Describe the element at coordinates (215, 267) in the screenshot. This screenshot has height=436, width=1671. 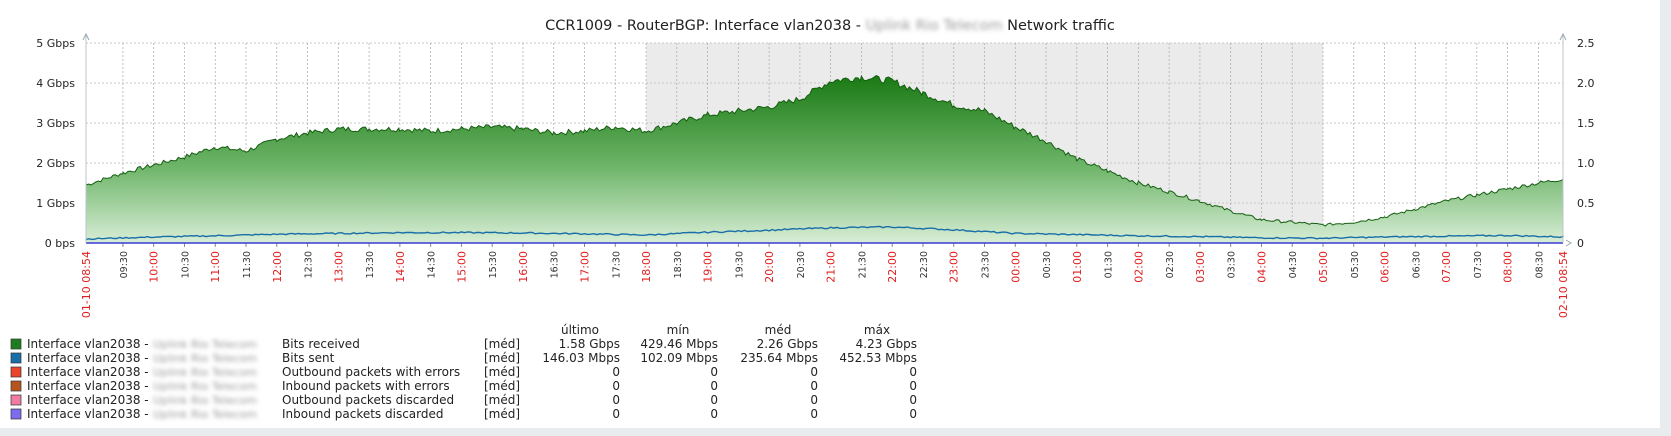
I see `x-tick-label: 11:00` at that location.